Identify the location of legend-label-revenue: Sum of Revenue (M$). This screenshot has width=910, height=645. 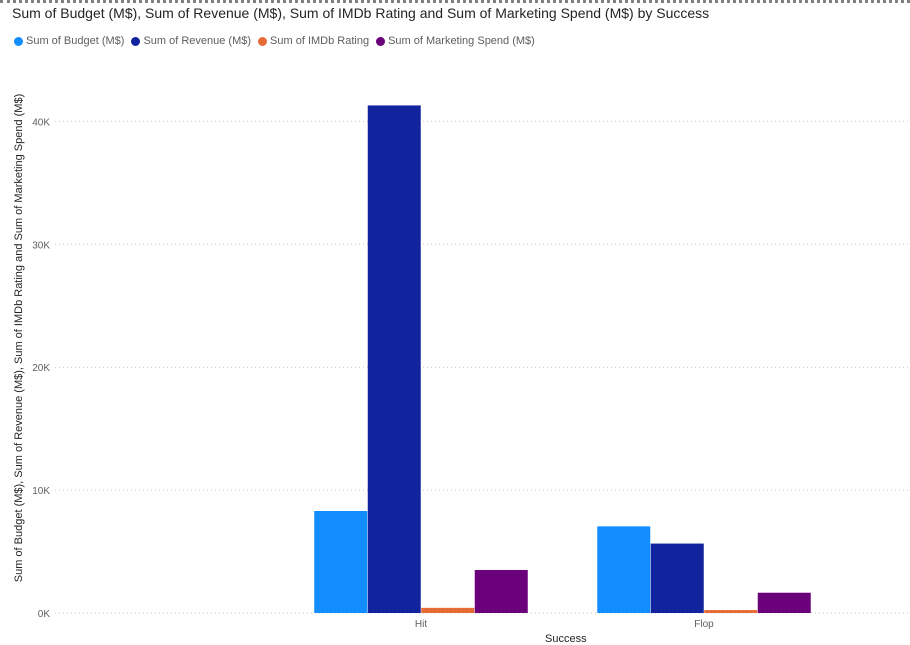
(197, 41).